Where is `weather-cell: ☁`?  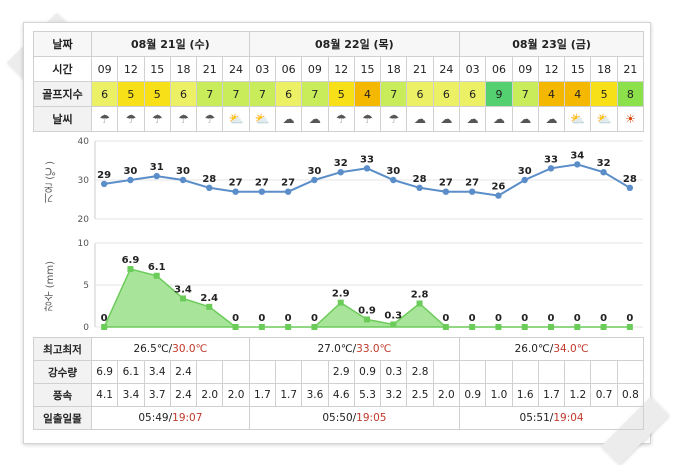 weather-cell: ☁ is located at coordinates (499, 119).